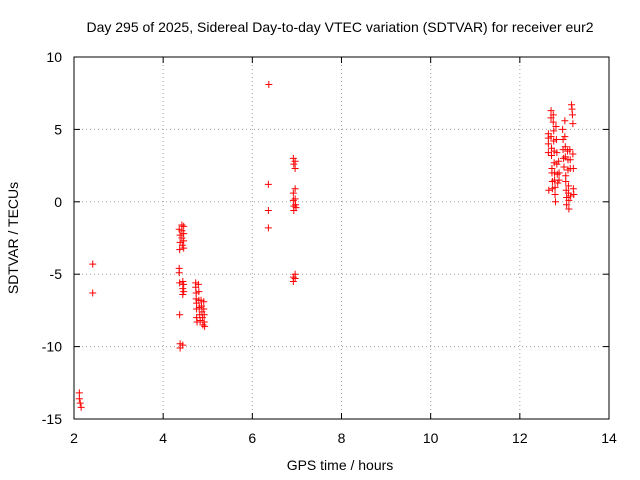 The width and height of the screenshot is (640, 480). What do you see at coordinates (52, 419) in the screenshot?
I see `y-tick-label: -15` at bounding box center [52, 419].